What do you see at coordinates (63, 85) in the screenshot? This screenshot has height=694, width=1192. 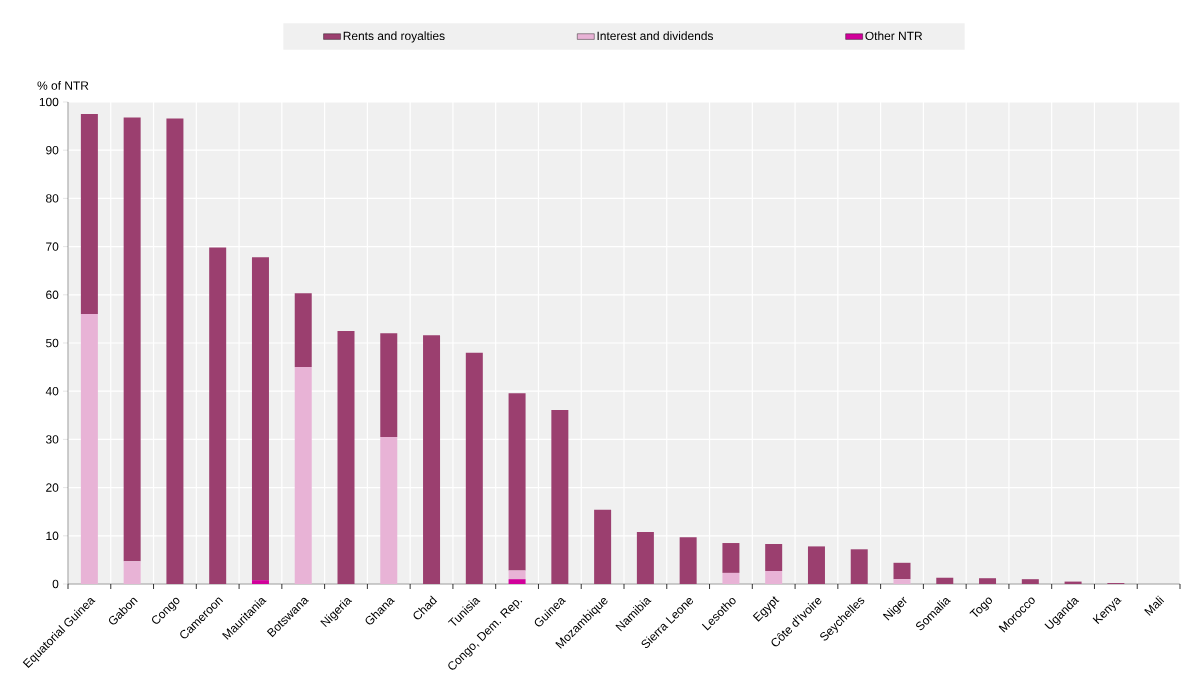 I see `y-axis-title: % of NTR` at bounding box center [63, 85].